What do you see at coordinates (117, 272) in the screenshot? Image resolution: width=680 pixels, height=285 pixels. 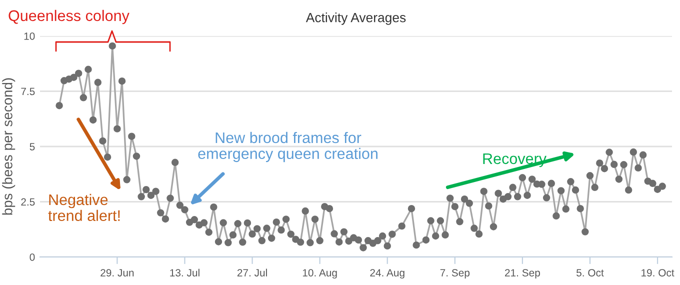 I see `x-tick-label: 29. Jun` at bounding box center [117, 272].